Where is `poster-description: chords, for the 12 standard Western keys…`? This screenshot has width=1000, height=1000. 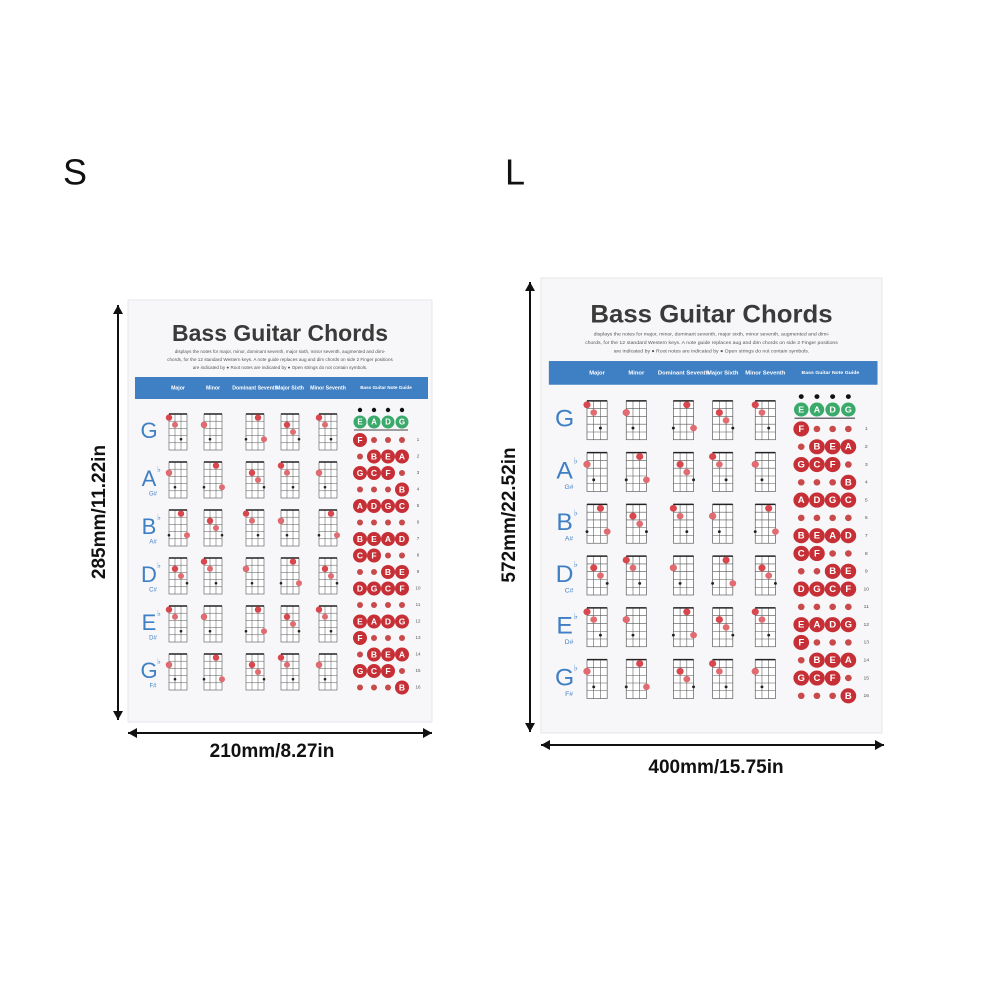
poster-description: chords, for the 12 standard Western keys… is located at coordinates (711, 343).